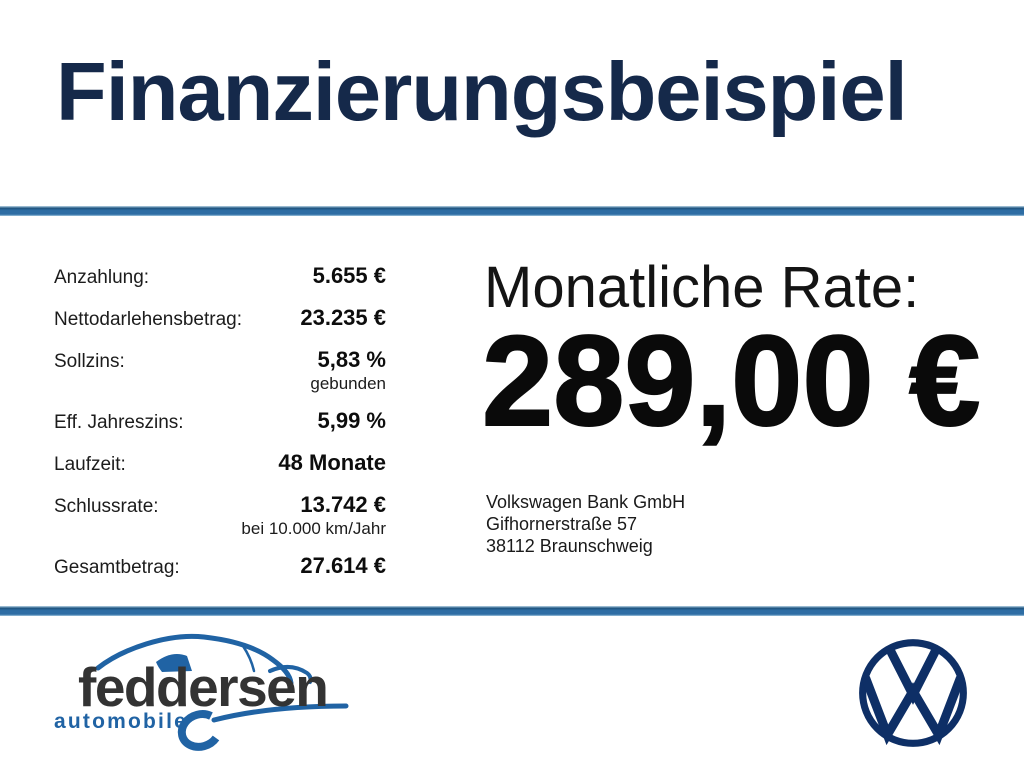  What do you see at coordinates (348, 383) in the screenshot?
I see `row-note: gebunden` at bounding box center [348, 383].